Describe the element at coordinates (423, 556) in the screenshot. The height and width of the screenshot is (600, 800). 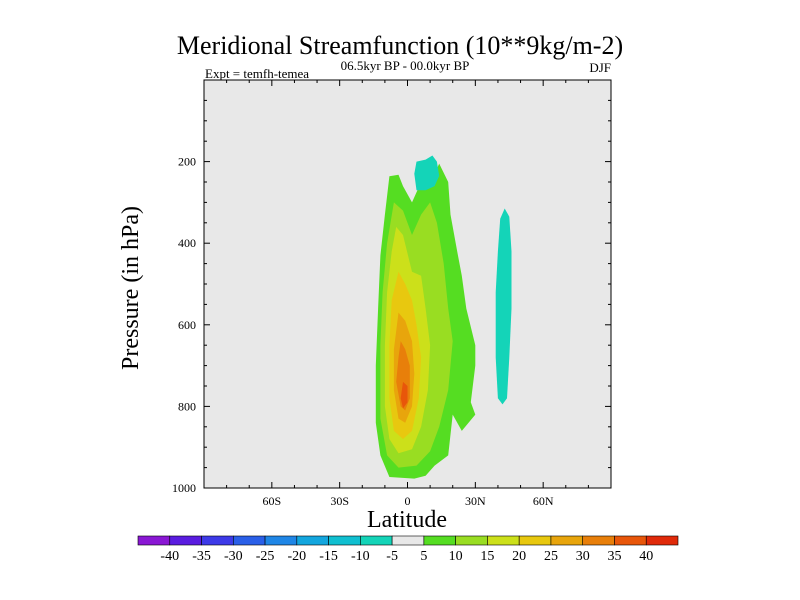
I see `colorbar-label: 5` at that location.